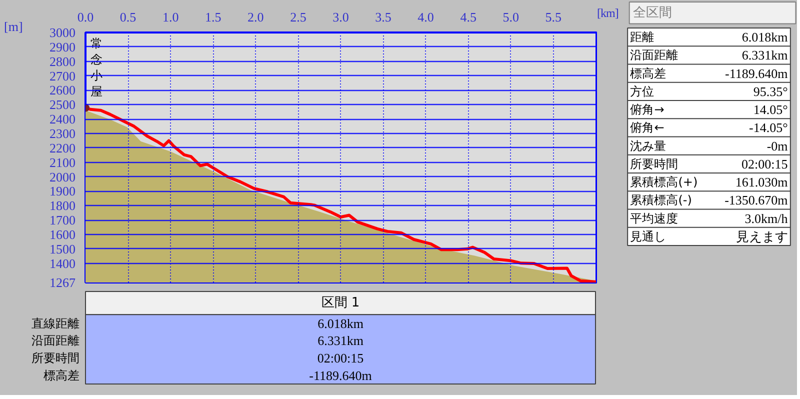 The height and width of the screenshot is (399, 800). Describe the element at coordinates (63, 282) in the screenshot. I see `y-tick-label: 1267` at that location.